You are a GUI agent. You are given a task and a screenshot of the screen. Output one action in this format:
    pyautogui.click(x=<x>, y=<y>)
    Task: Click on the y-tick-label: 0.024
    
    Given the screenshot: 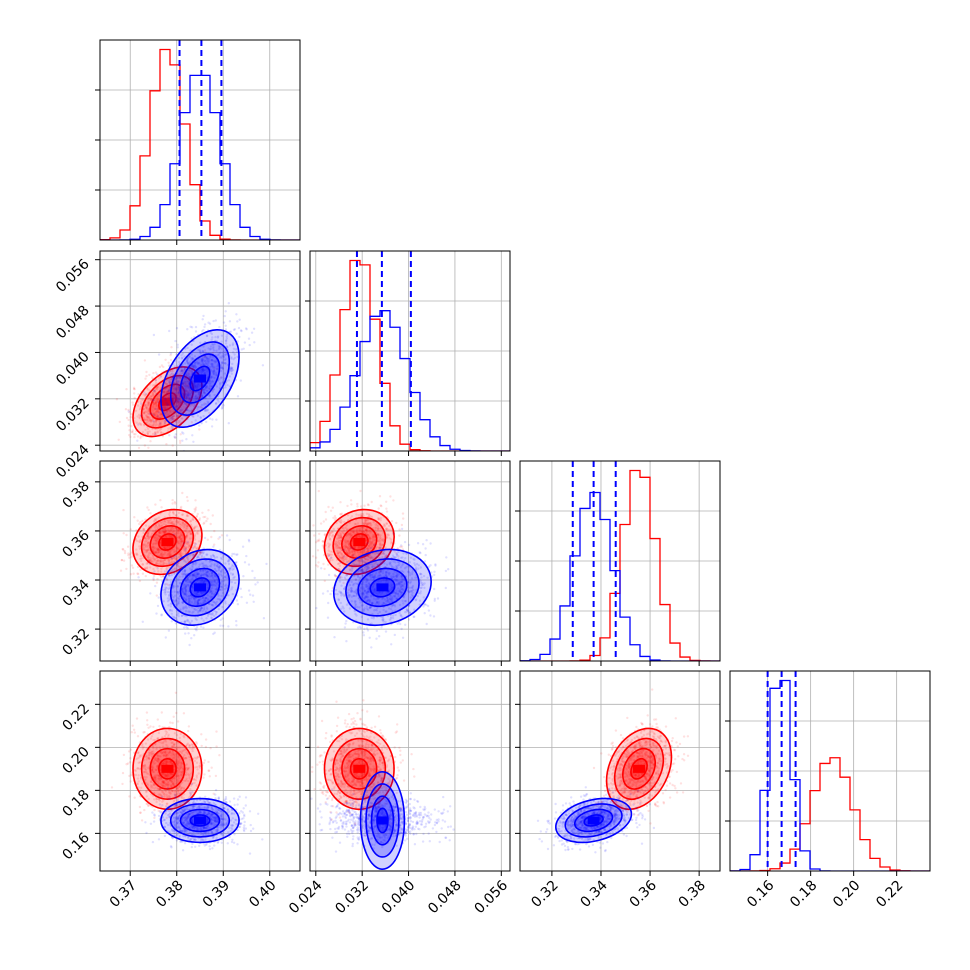 What is the action you would take?
    pyautogui.click(x=73, y=462)
    